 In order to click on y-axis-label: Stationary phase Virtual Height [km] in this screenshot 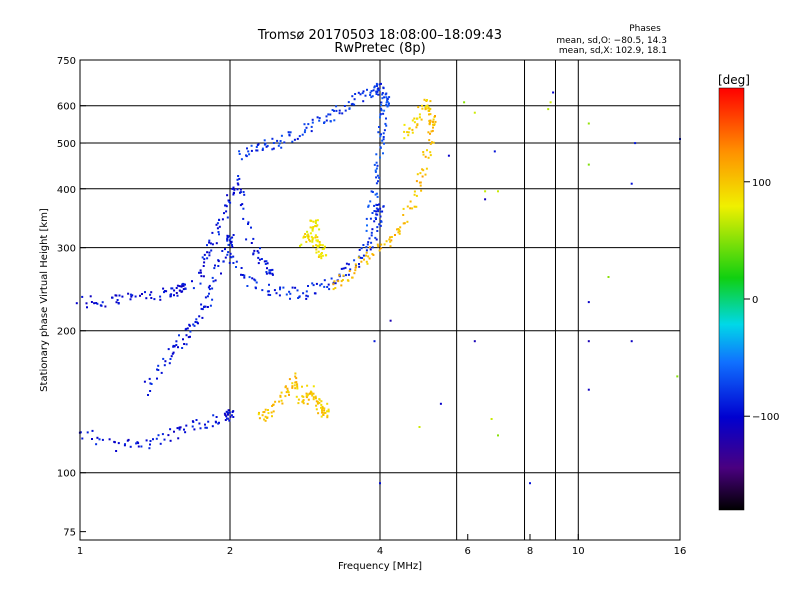, I will do `click(44, 300)`.